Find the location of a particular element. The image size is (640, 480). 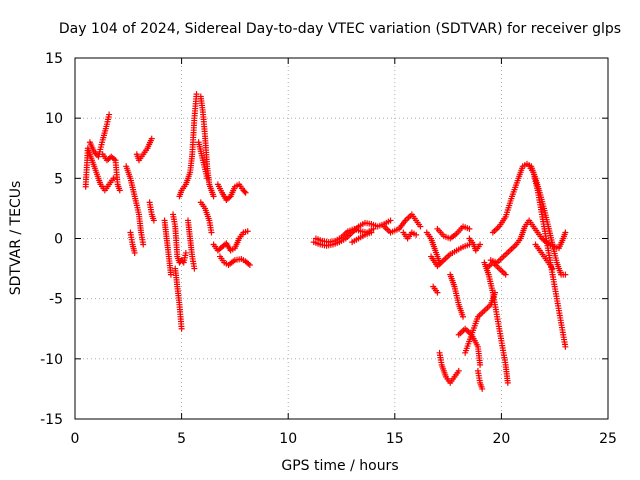

x-tick-label: 0 is located at coordinates (75, 439).